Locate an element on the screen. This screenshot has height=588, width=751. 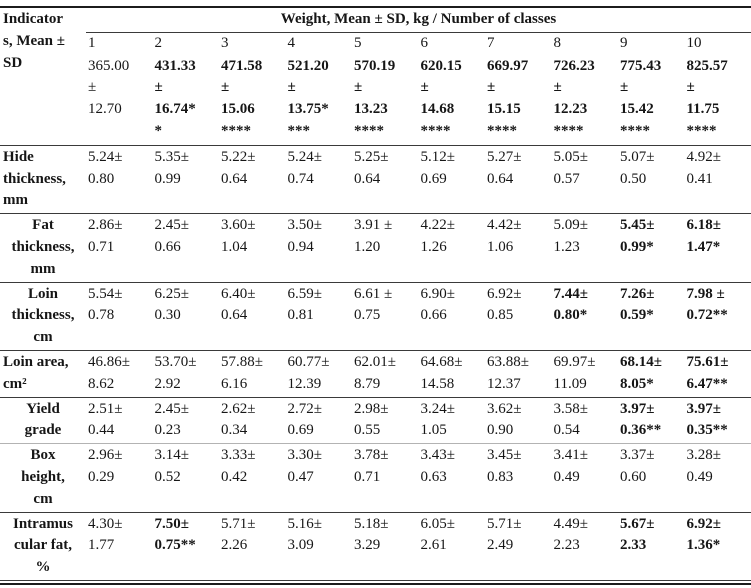
indicator-value-cell: 5.71± 2.49 is located at coordinates (518, 546).